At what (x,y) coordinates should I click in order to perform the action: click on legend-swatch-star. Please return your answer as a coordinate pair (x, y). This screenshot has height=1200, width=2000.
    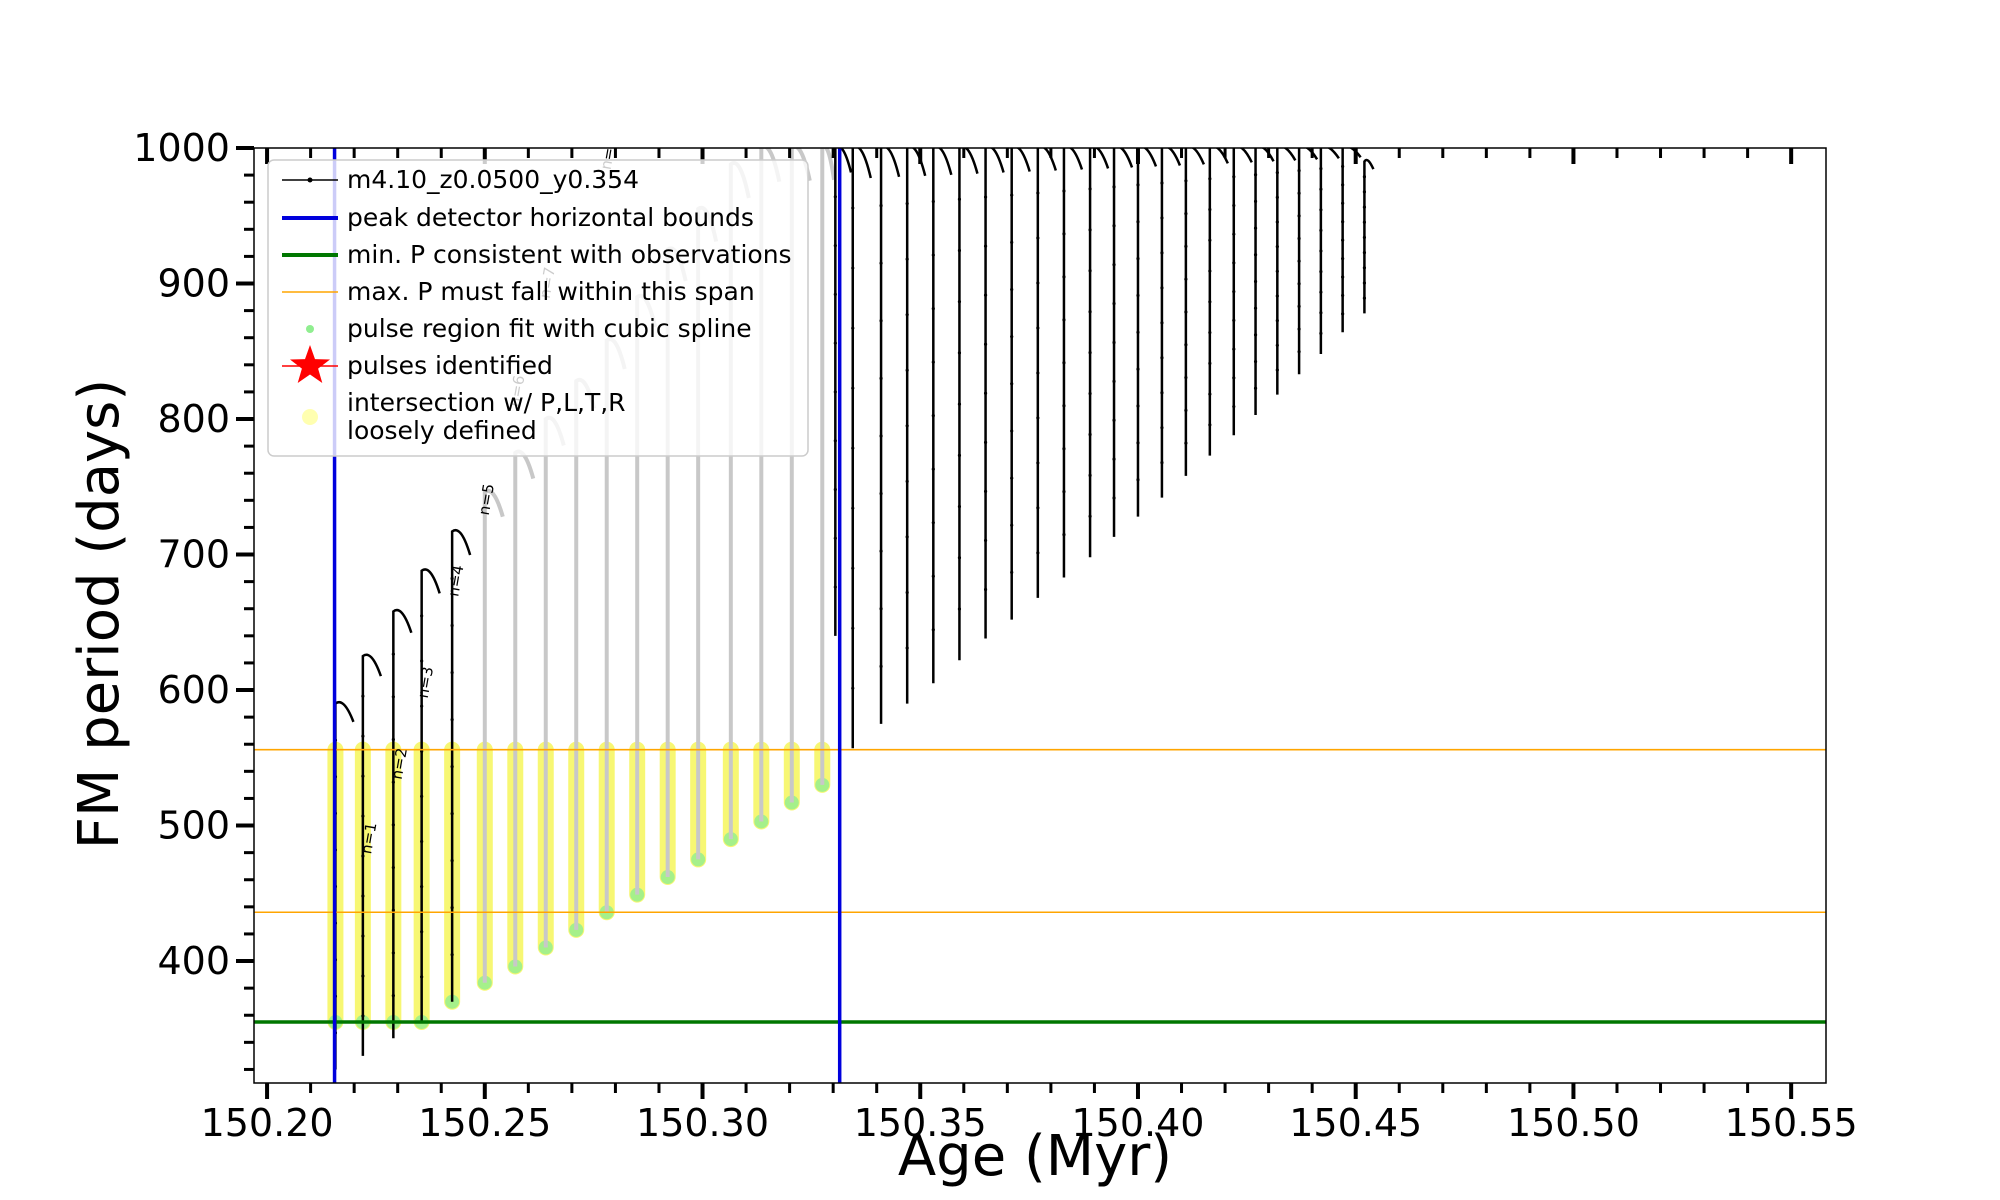
    Looking at the image, I should click on (310, 364).